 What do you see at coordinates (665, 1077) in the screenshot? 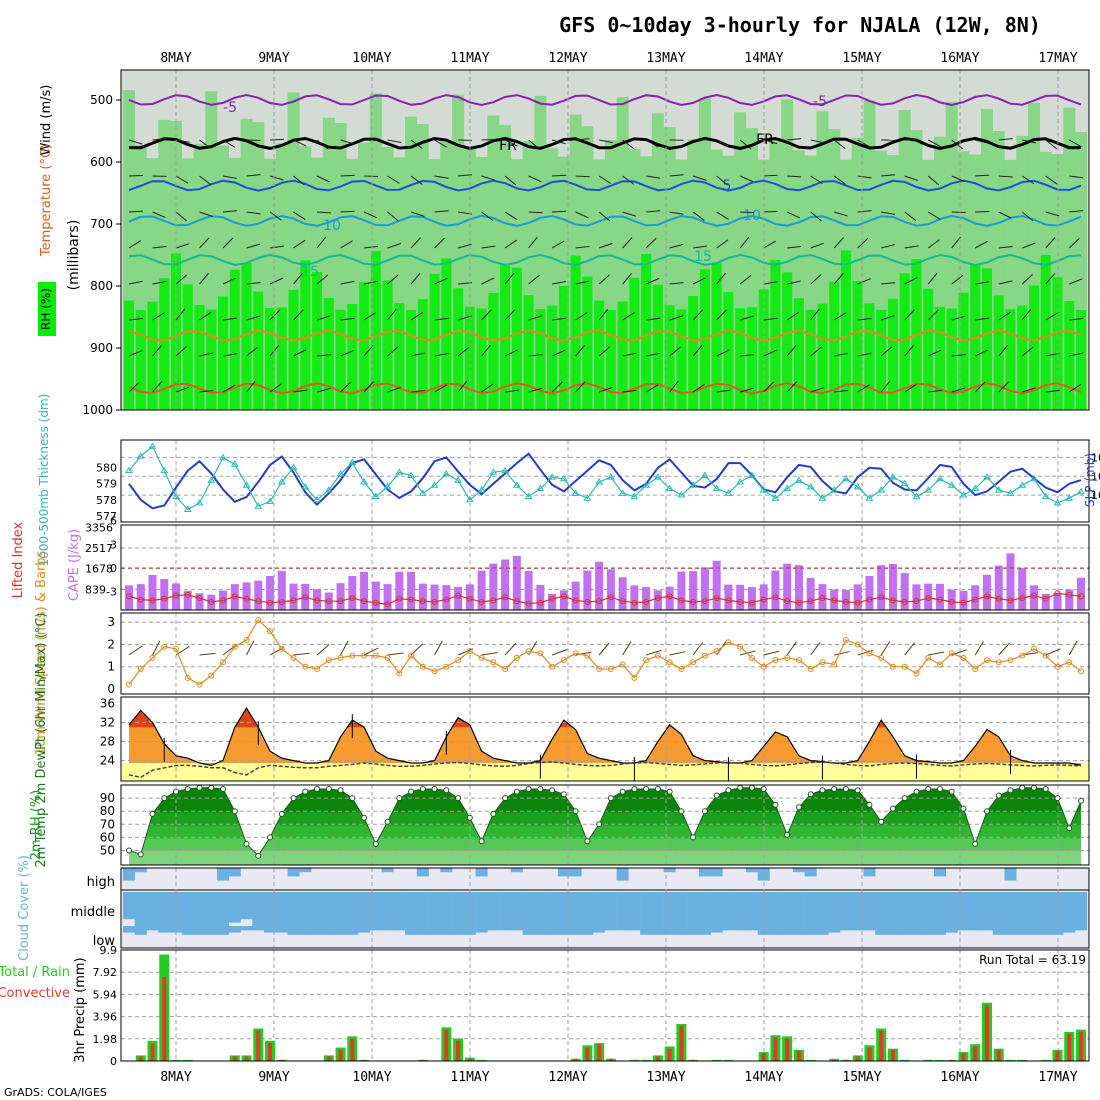
I see `x-tick-label-bottom: 13MAY` at bounding box center [665, 1077].